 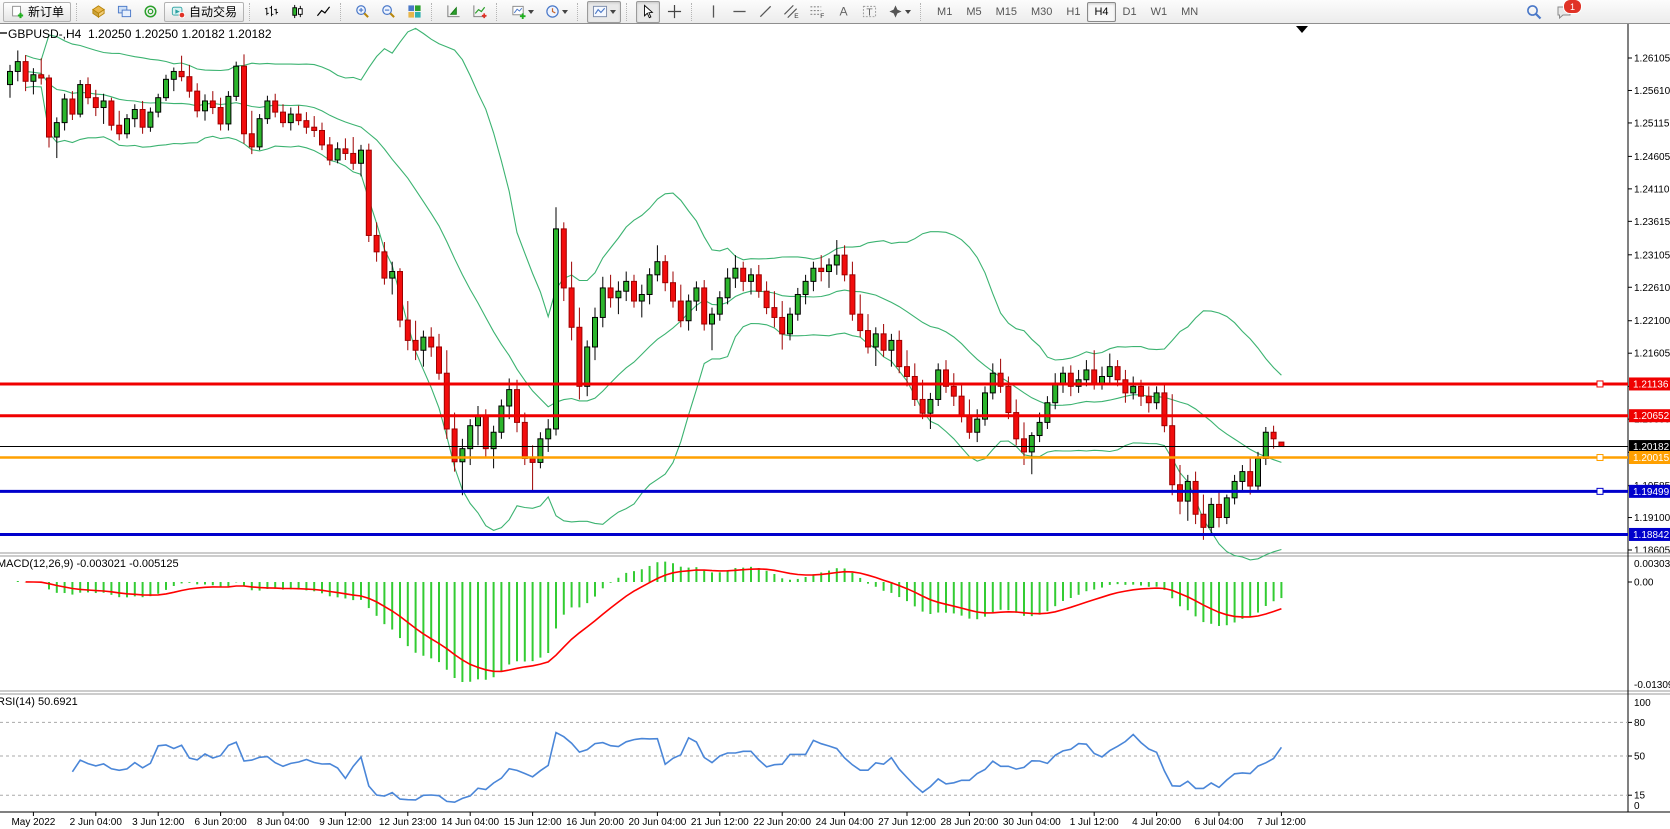 I want to click on timeframe-m30: M30, so click(x=1042, y=11).